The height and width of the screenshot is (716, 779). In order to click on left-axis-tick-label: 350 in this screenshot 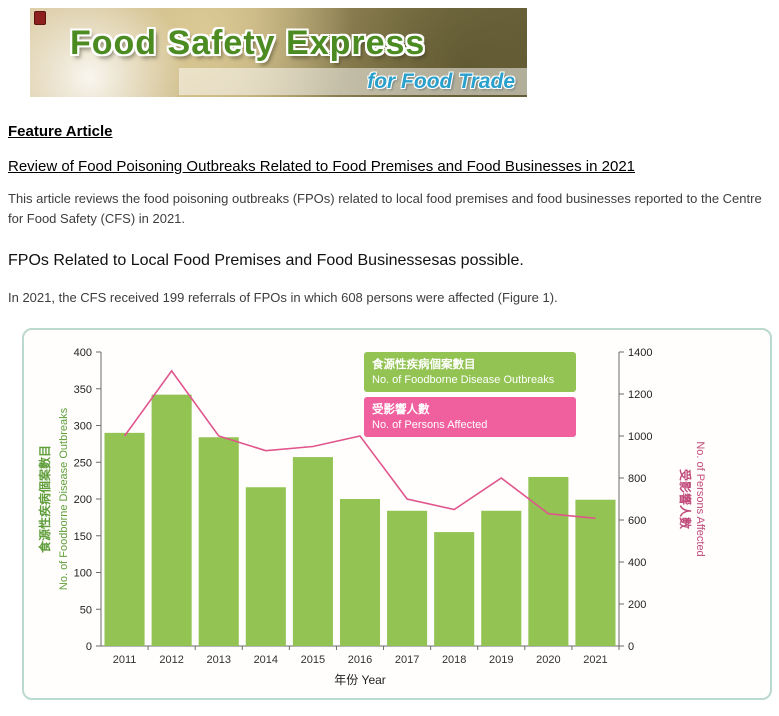, I will do `click(83, 389)`.